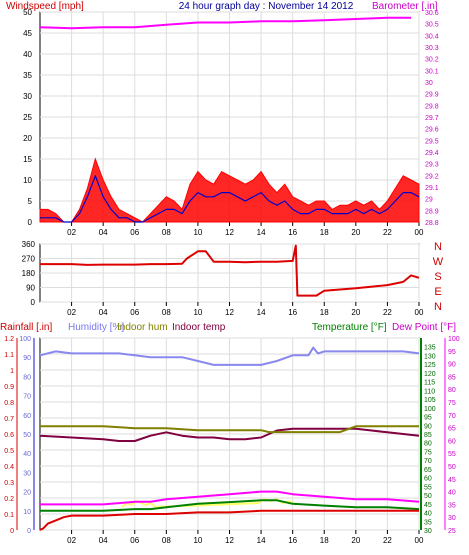 The width and height of the screenshot is (469, 555). I want to click on climate-x-tick-label: 16, so click(292, 540).